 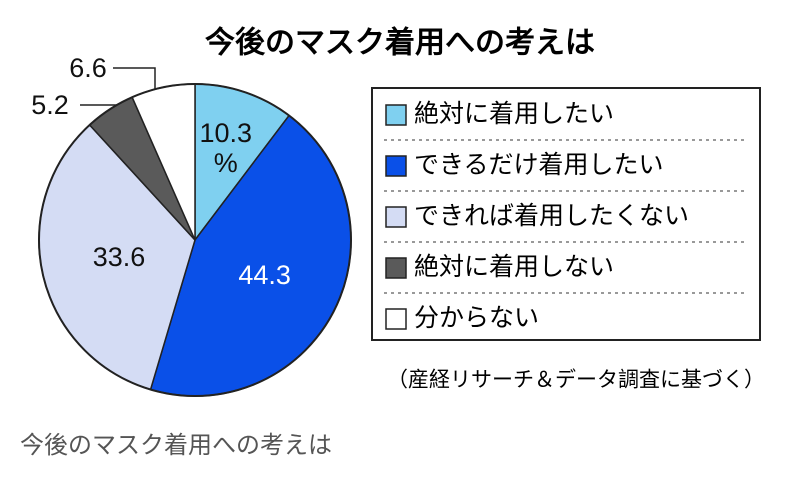 I want to click on caption: 今後のマスク着用への考えは, so click(x=176, y=445).